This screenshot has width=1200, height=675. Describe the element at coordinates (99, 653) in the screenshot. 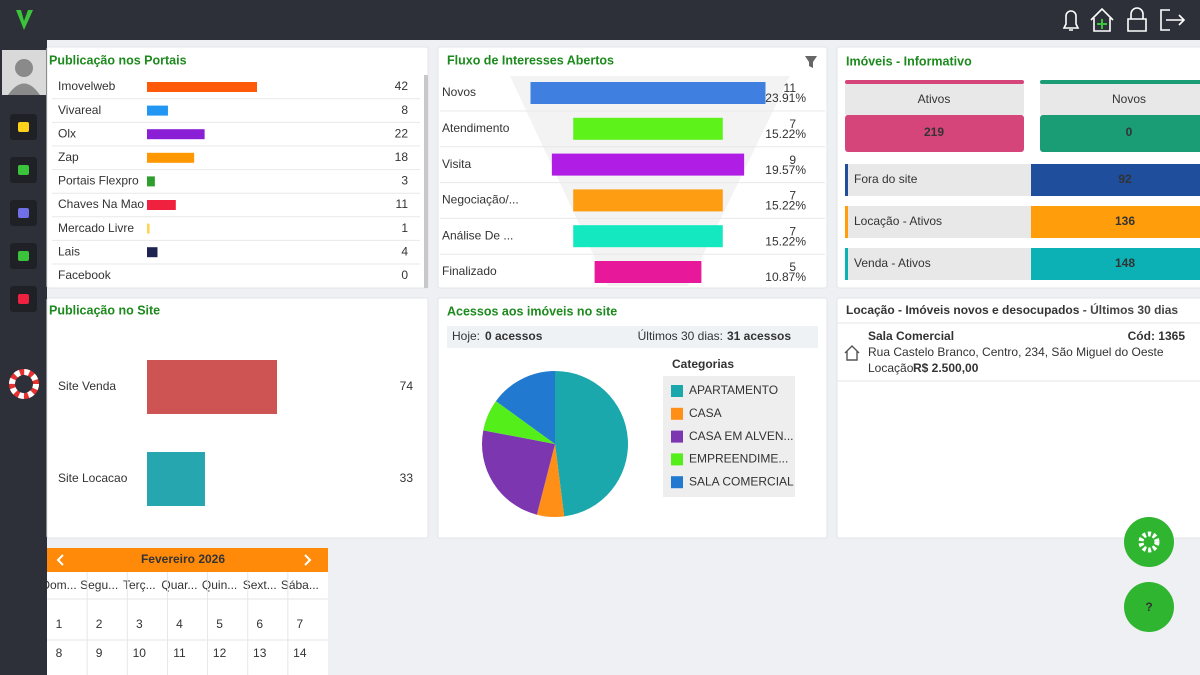

I see `calendar-day: 9` at that location.